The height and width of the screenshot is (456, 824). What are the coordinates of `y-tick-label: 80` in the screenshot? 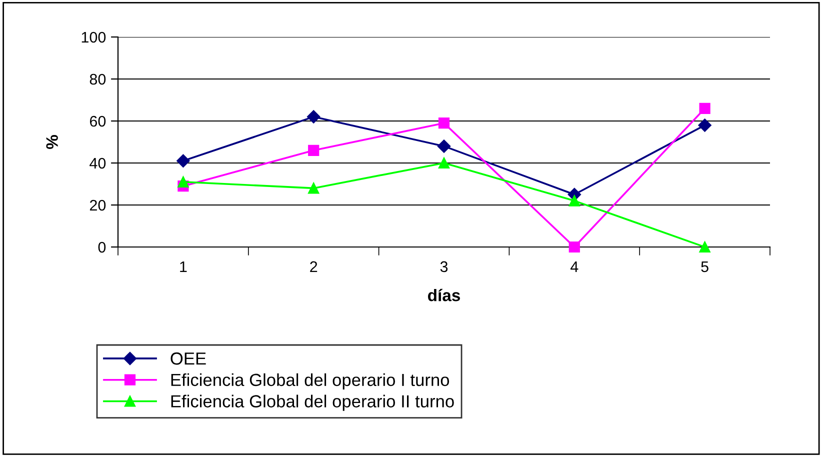 It's located at (98, 79).